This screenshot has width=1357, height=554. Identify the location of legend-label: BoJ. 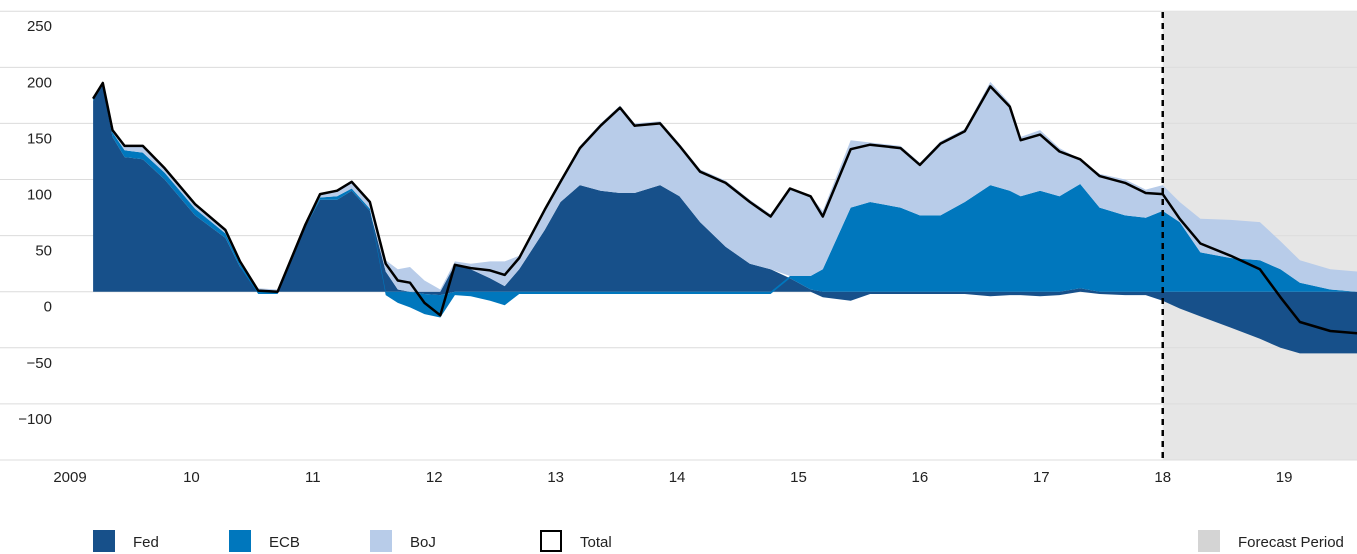
(423, 542).